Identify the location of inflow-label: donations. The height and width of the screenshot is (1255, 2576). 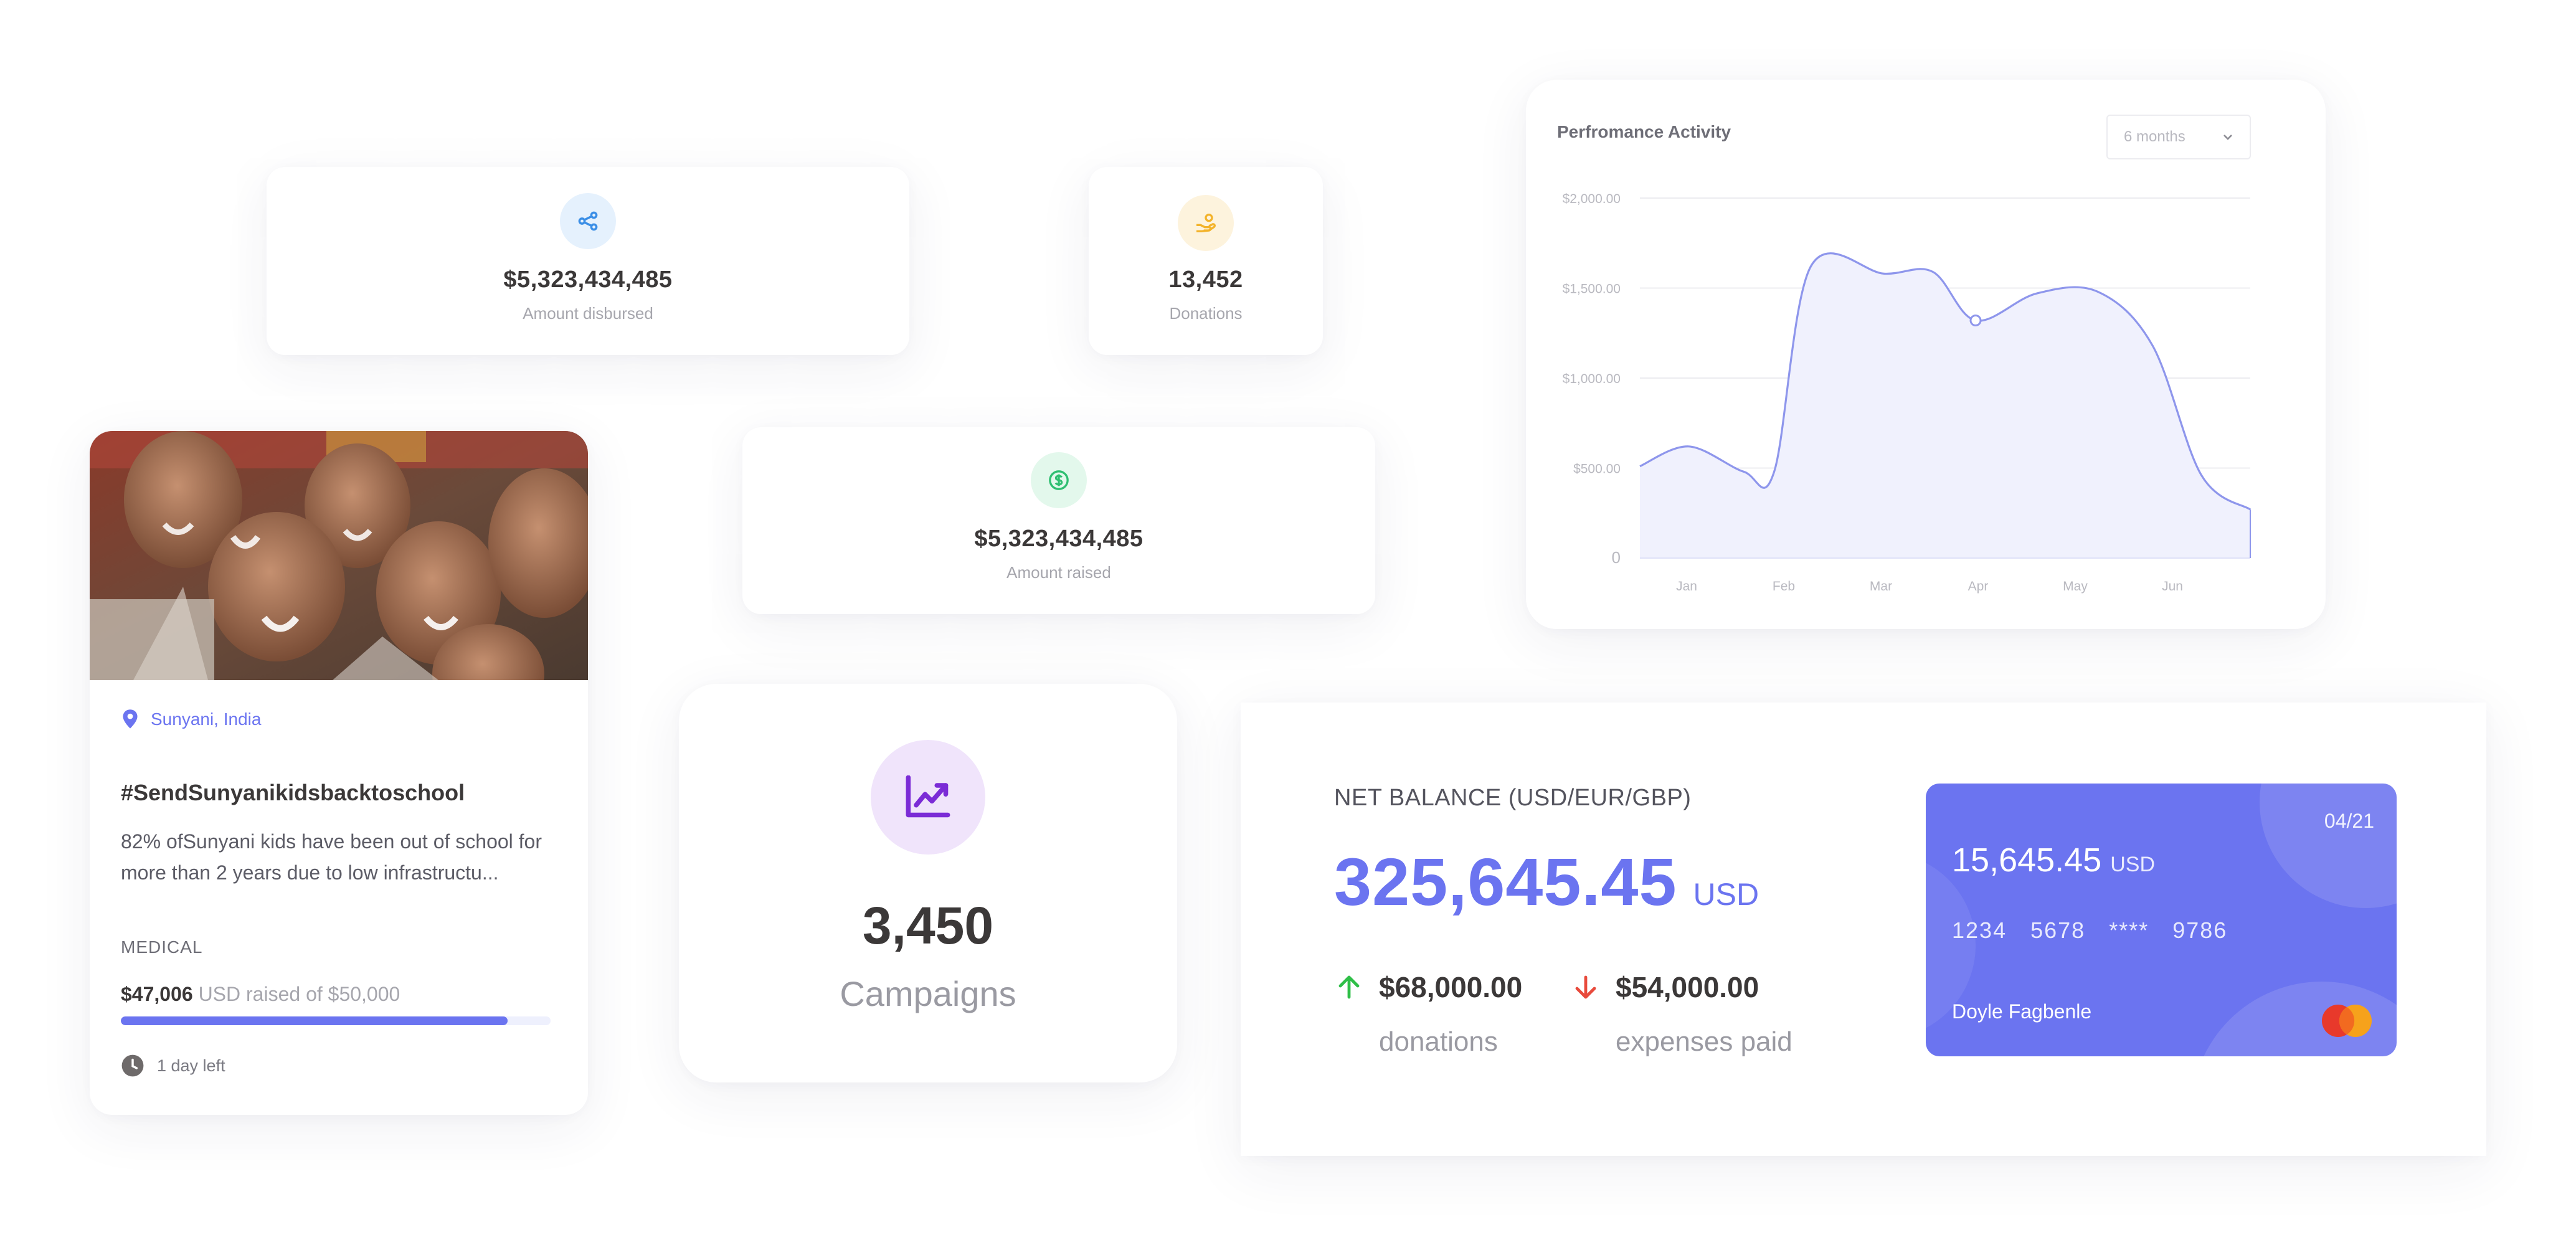
(1438, 1041).